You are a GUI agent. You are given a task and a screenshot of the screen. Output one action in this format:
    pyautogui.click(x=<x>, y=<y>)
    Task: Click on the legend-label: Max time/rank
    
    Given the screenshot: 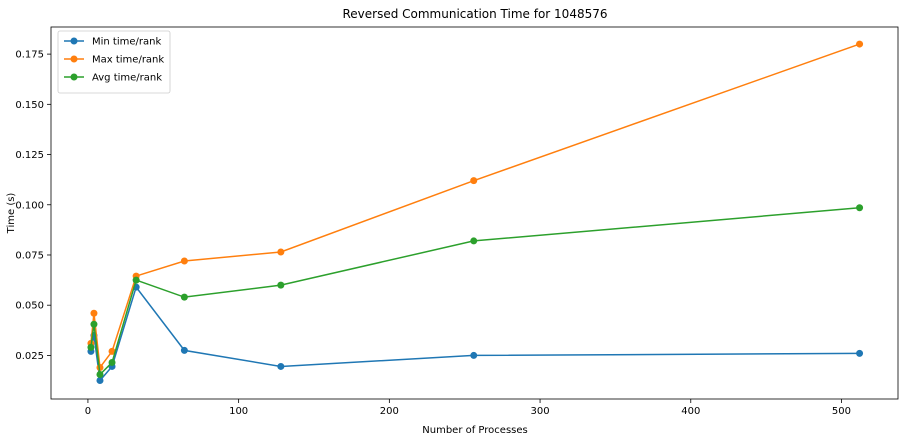 What is the action you would take?
    pyautogui.click(x=128, y=60)
    